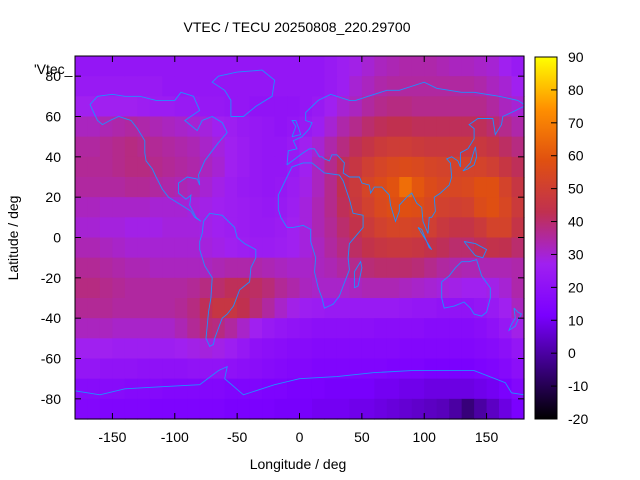  What do you see at coordinates (51, 359) in the screenshot?
I see `y-tick-label: -60` at bounding box center [51, 359].